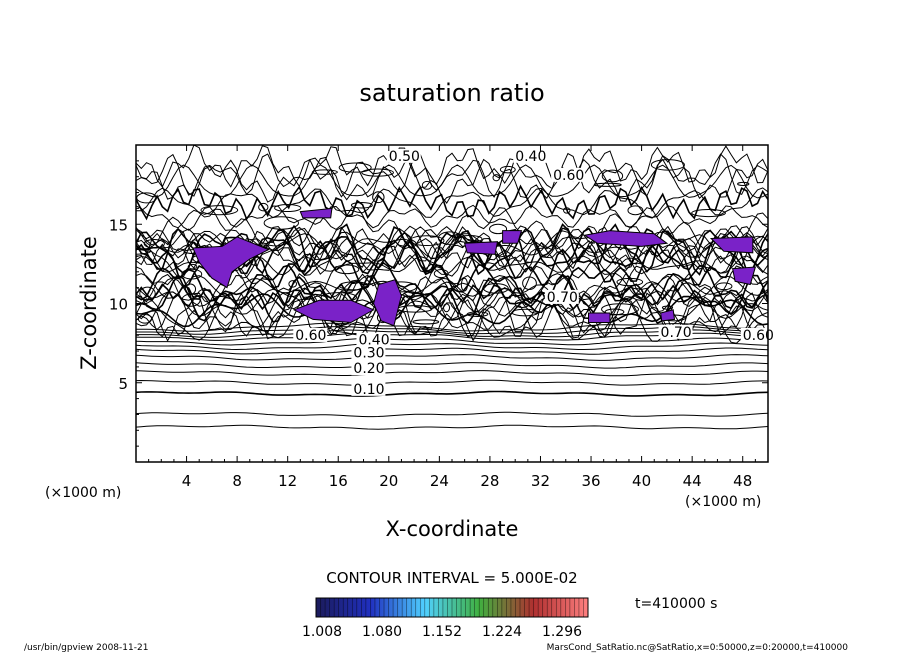  Describe the element at coordinates (442, 632) in the screenshot. I see `colorbar-tick-label: 1.152` at that location.